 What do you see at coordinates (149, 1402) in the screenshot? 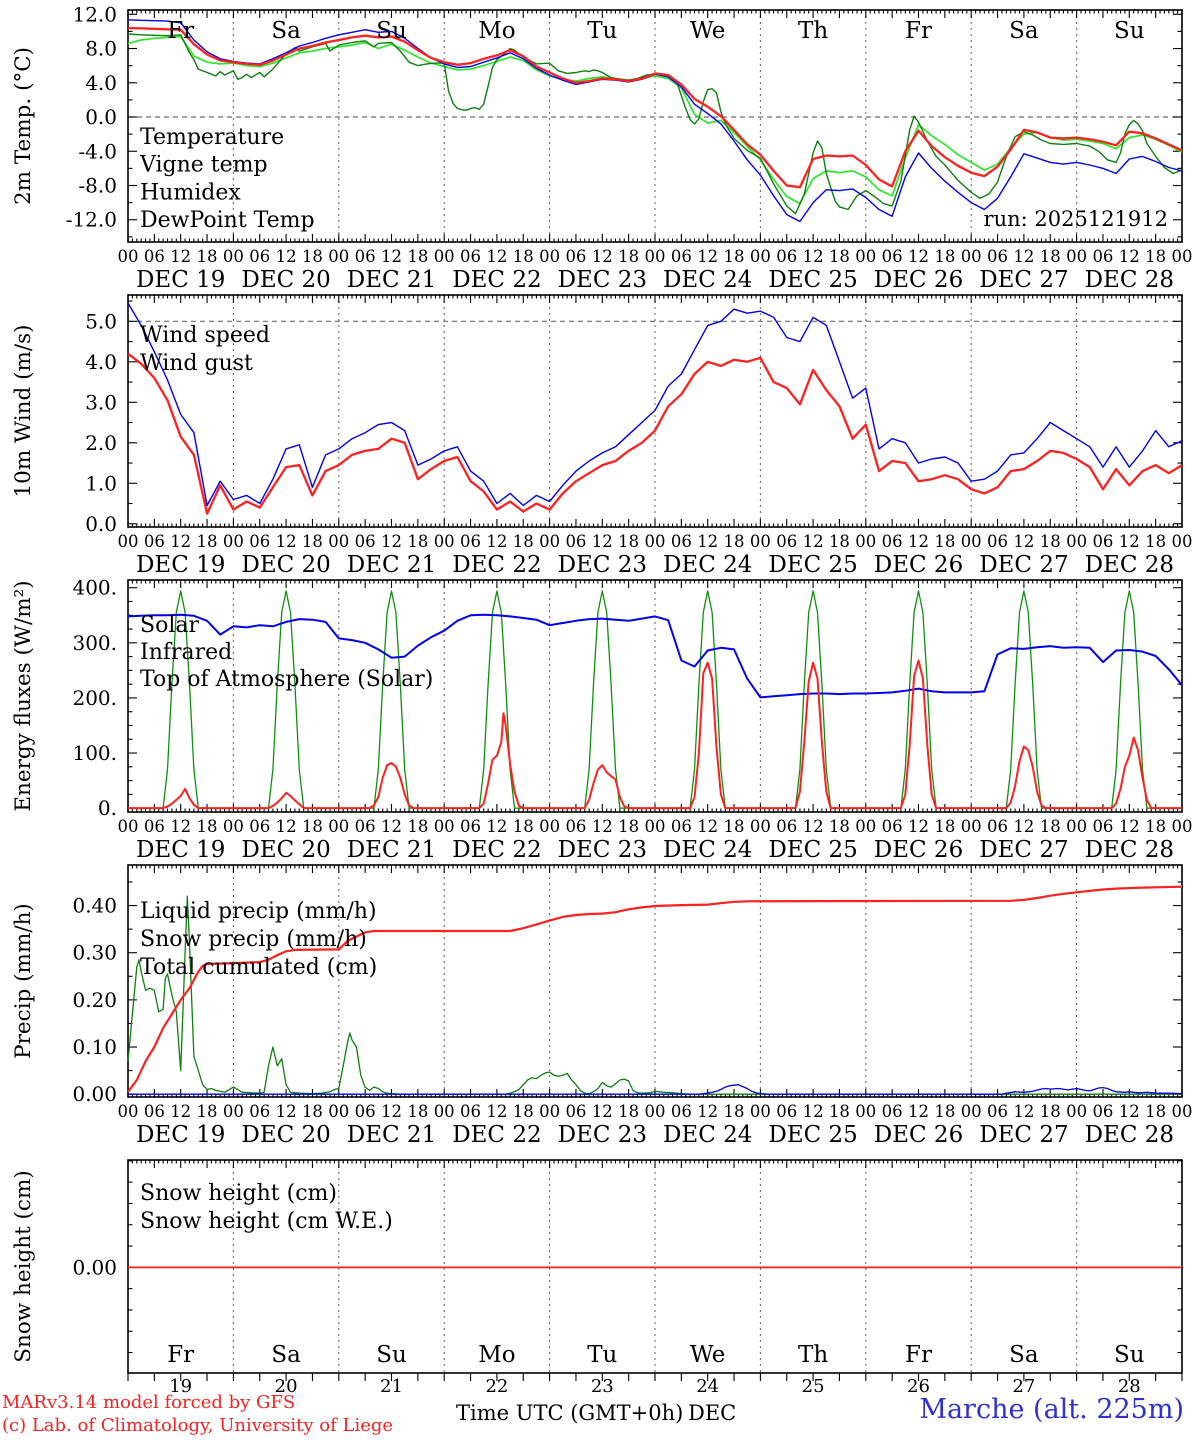
I see `footer-model-credit: MARv3.14 model forced by GFS` at bounding box center [149, 1402].